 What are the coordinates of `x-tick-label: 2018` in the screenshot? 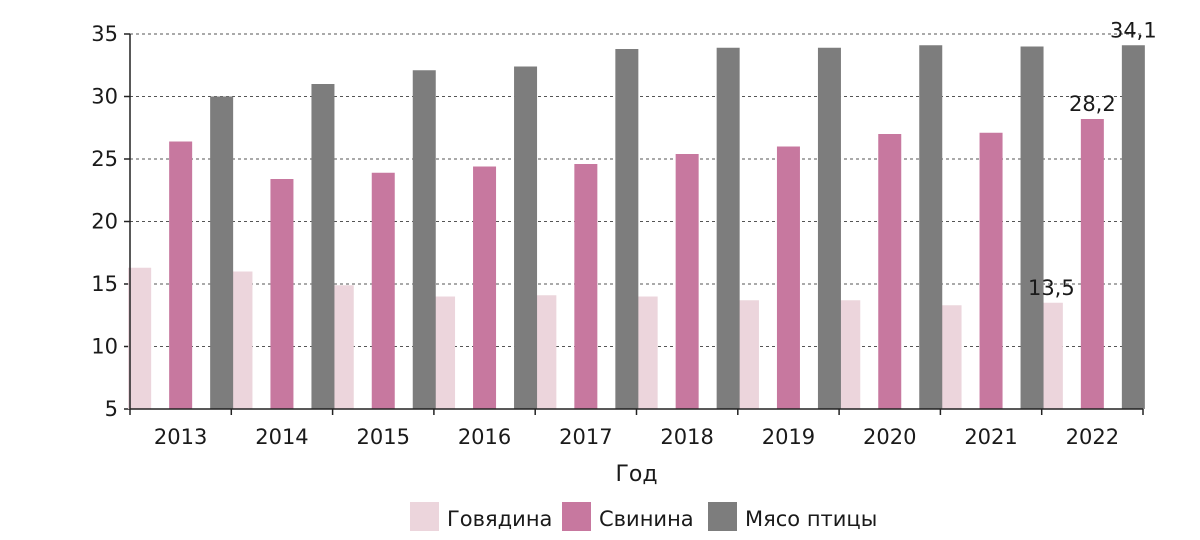 It's located at (686, 437).